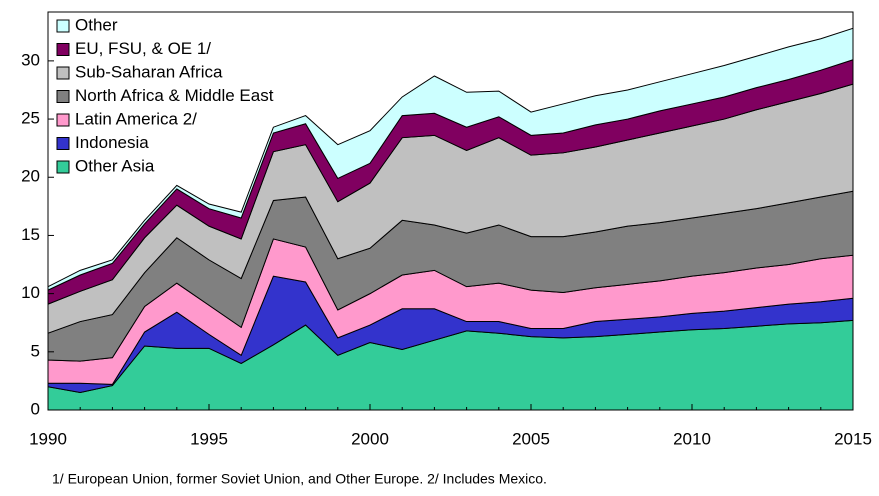 The height and width of the screenshot is (496, 879). Describe the element at coordinates (143, 48) in the screenshot. I see `legend-label: EU, FSU, & OE 1/` at that location.